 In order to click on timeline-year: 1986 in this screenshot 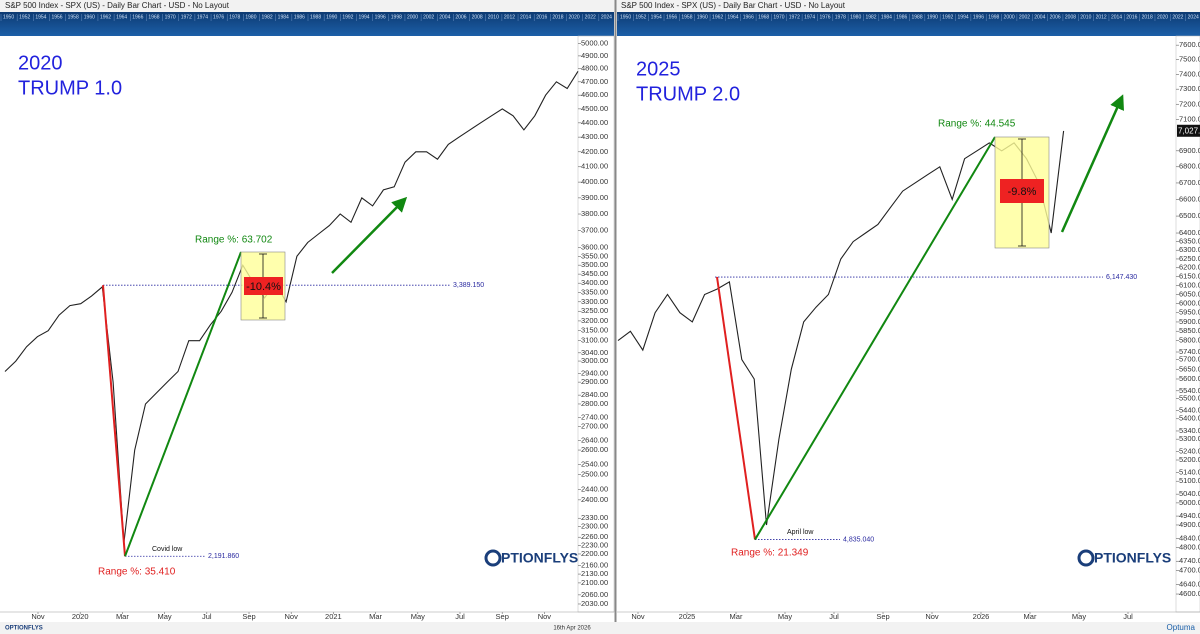, I will do `click(901, 17)`.